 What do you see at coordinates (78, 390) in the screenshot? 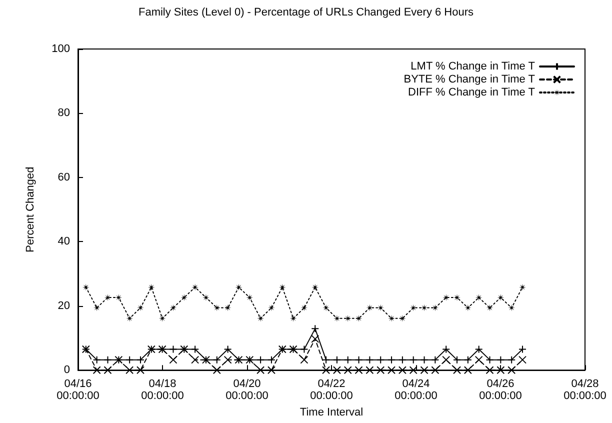
I see `x-tick-label: 04/16 00:00:00` at bounding box center [78, 390].